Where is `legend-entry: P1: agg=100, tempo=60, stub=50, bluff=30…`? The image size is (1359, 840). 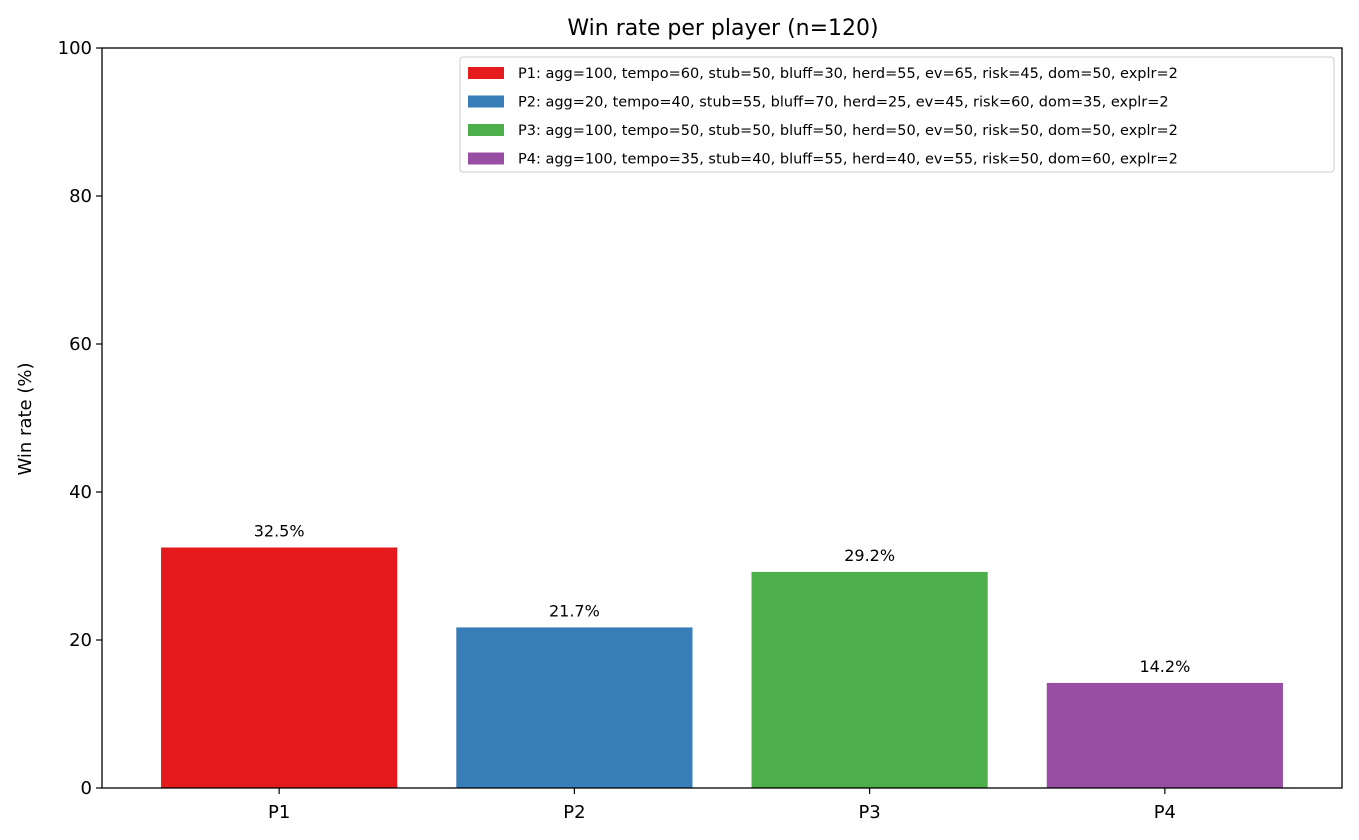 legend-entry: P1: agg=100, tempo=60, stub=50, bluff=30… is located at coordinates (848, 74).